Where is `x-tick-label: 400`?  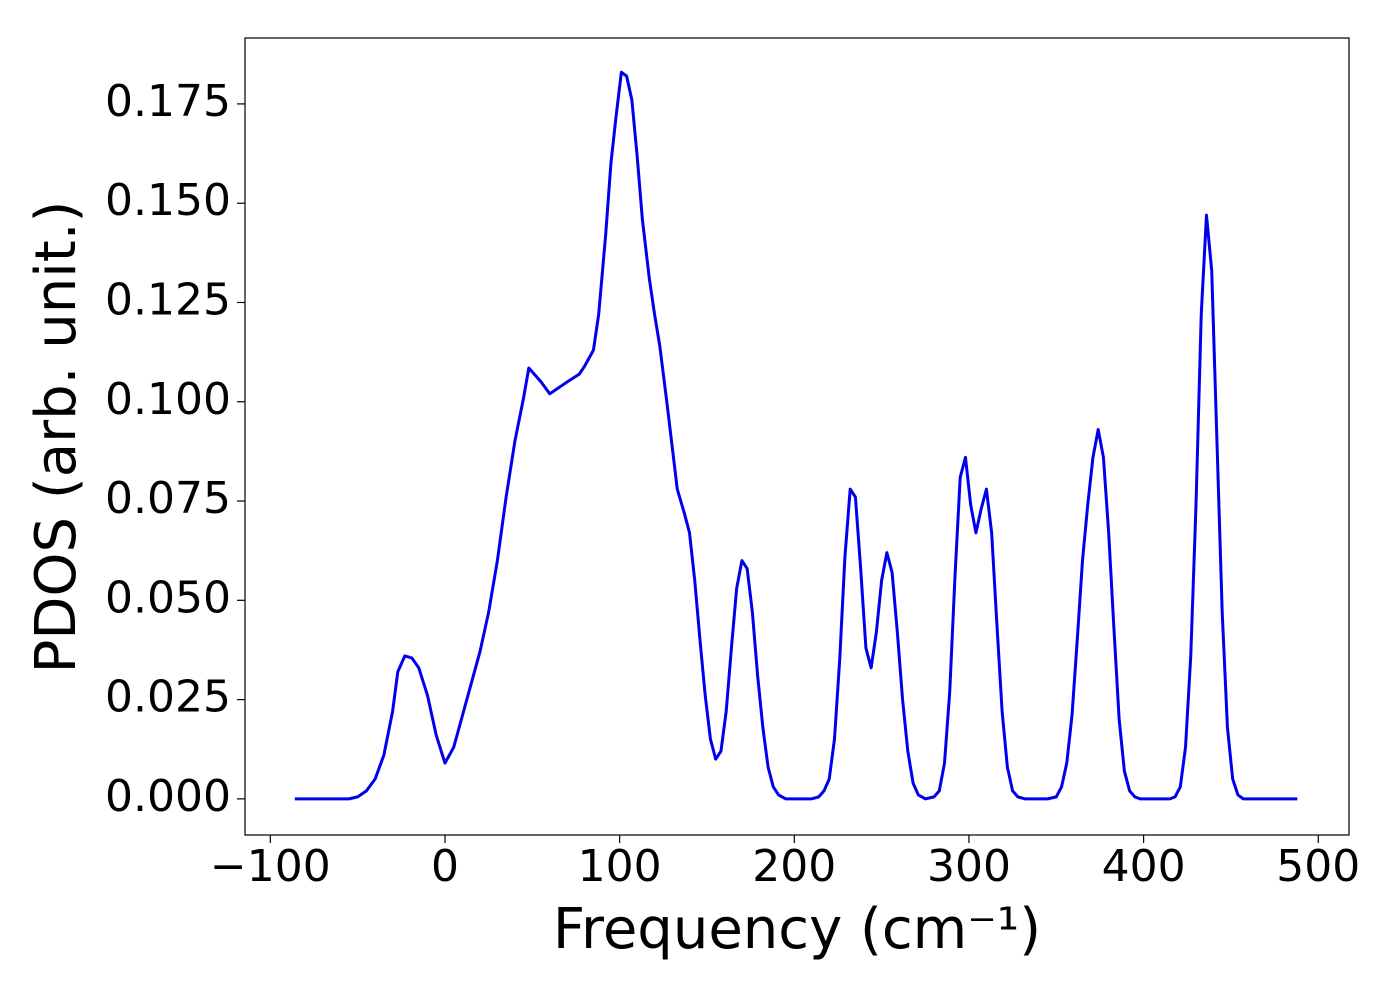 x-tick-label: 400 is located at coordinates (1144, 866).